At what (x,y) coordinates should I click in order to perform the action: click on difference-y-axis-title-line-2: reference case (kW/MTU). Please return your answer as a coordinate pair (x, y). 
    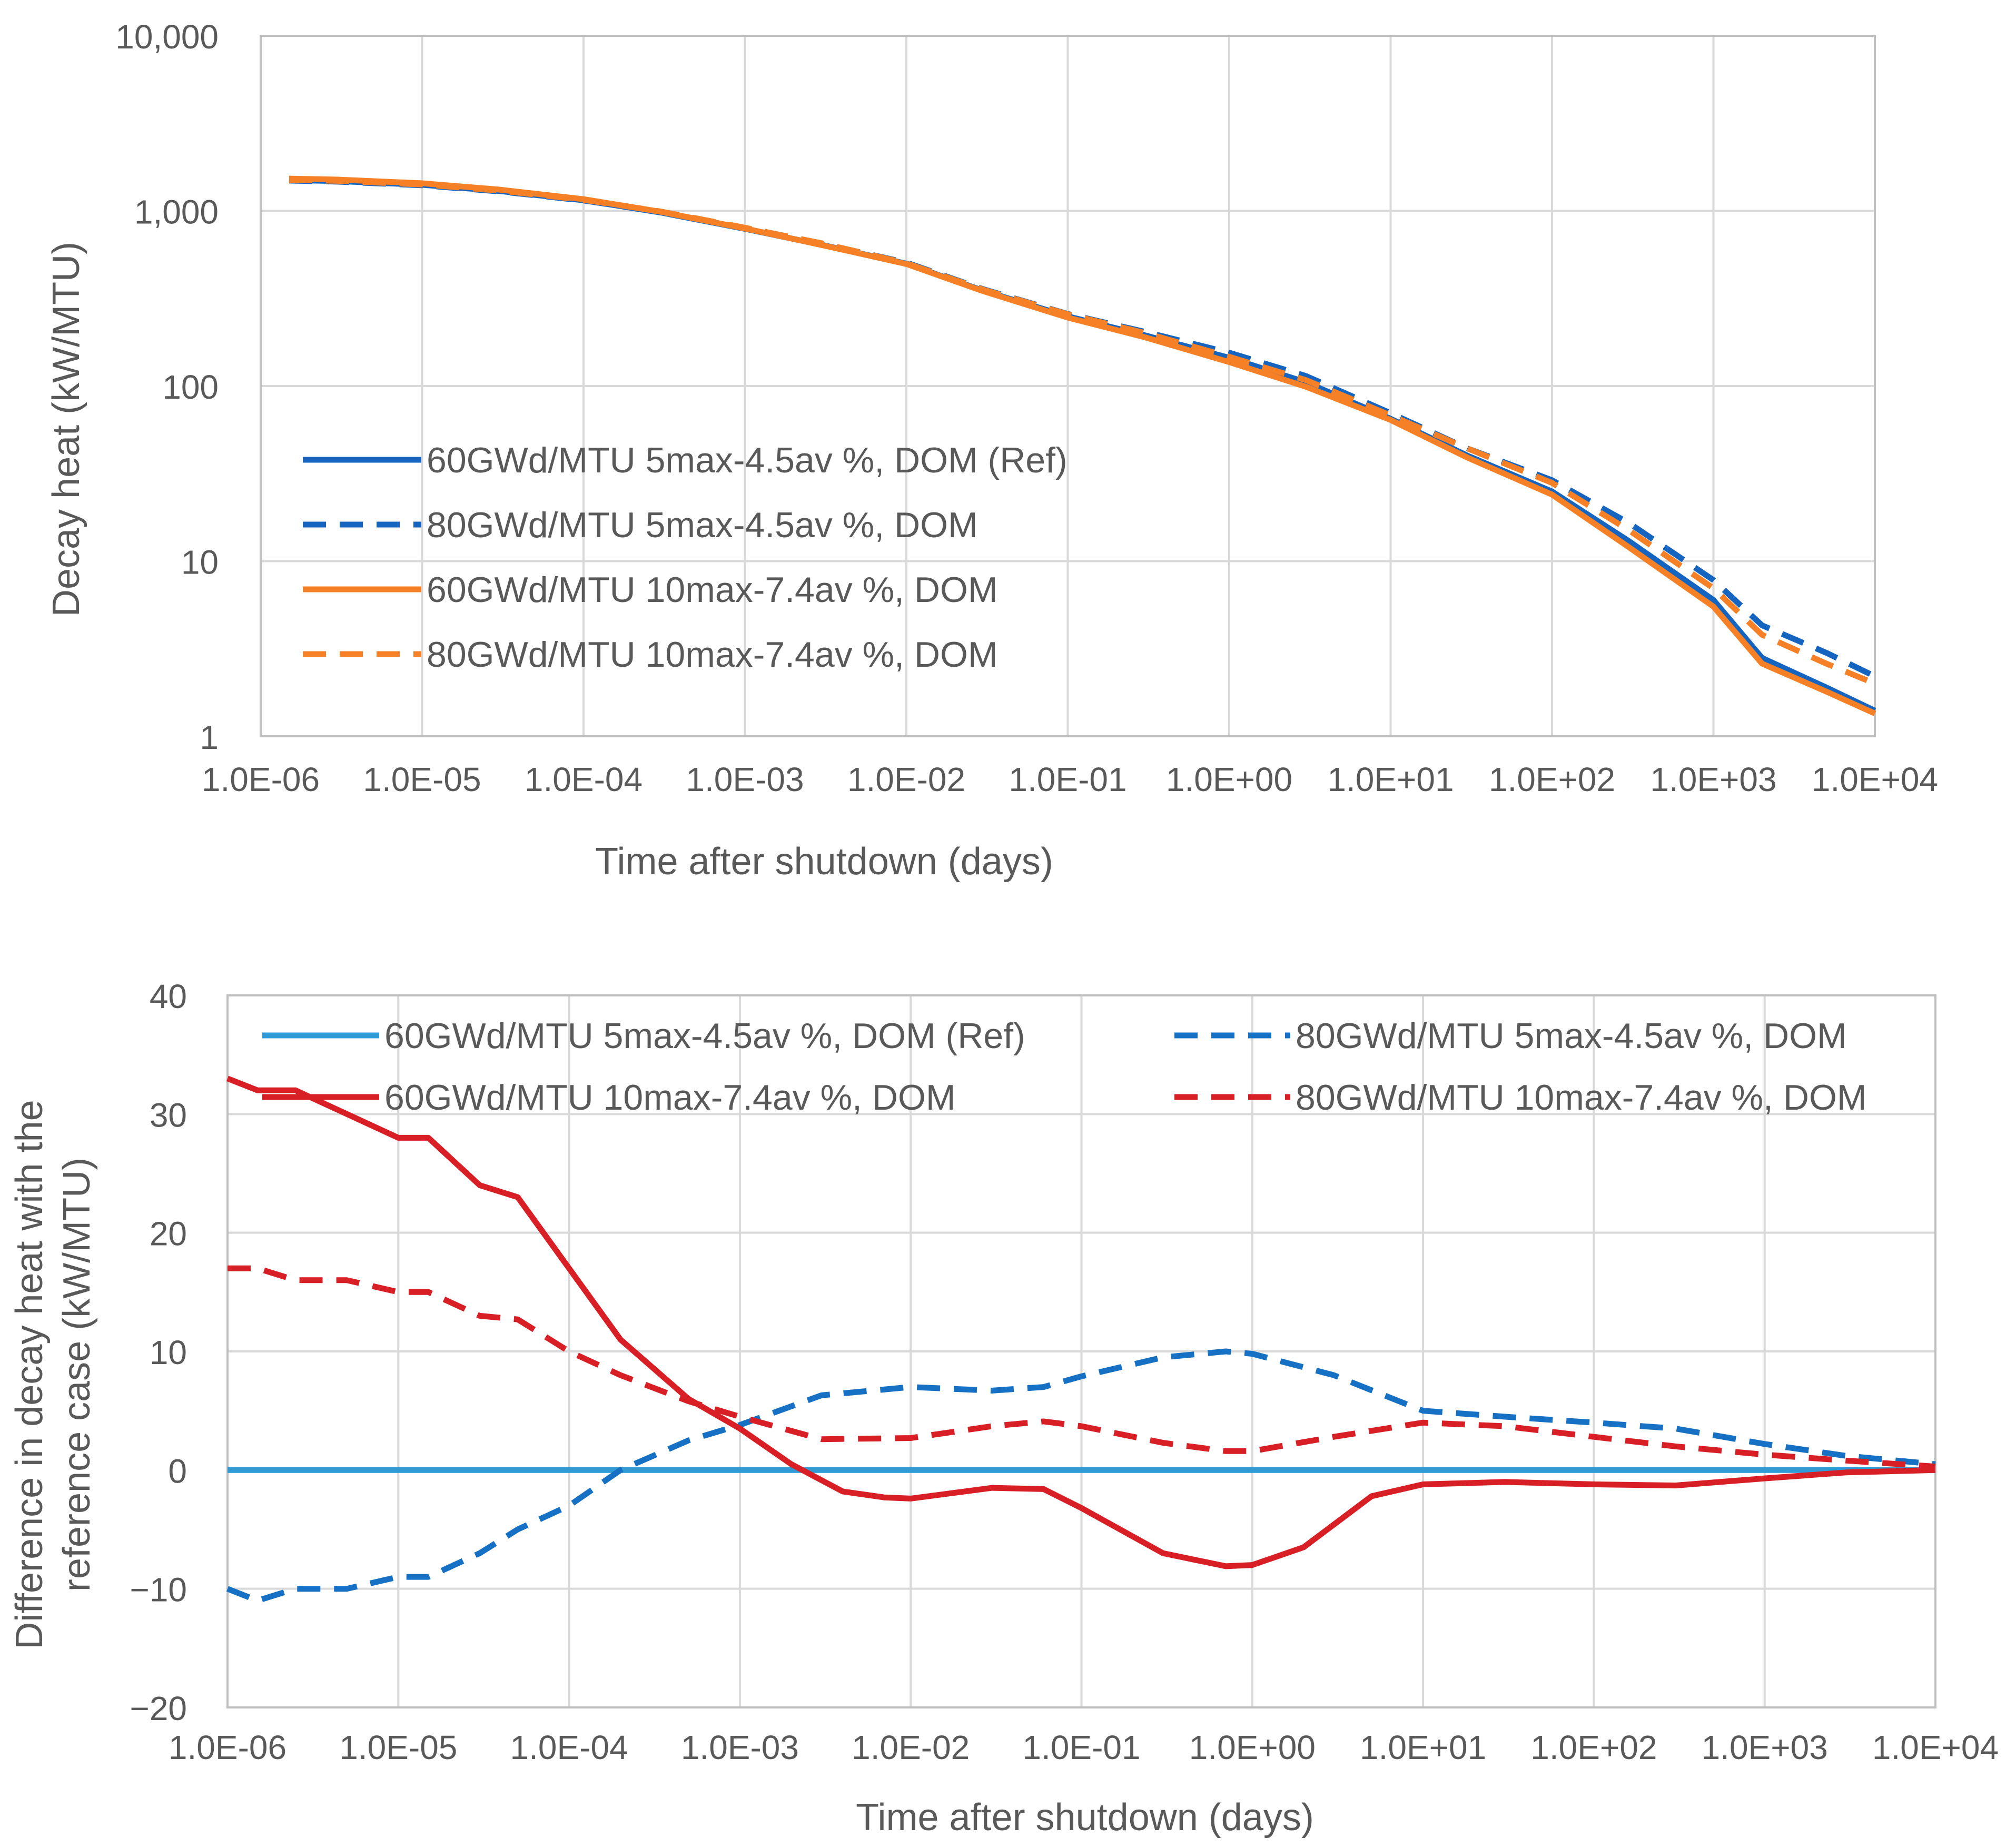
    Looking at the image, I should click on (77, 1375).